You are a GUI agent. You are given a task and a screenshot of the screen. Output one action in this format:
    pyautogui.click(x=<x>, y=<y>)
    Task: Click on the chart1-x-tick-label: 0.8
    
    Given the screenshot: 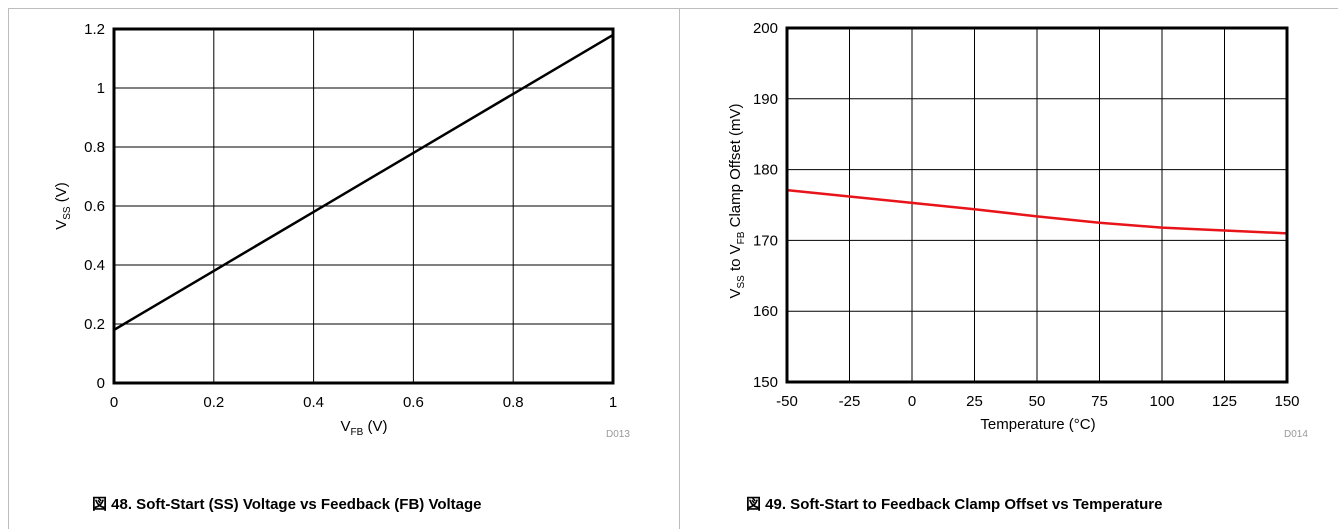 What is the action you would take?
    pyautogui.click(x=513, y=402)
    